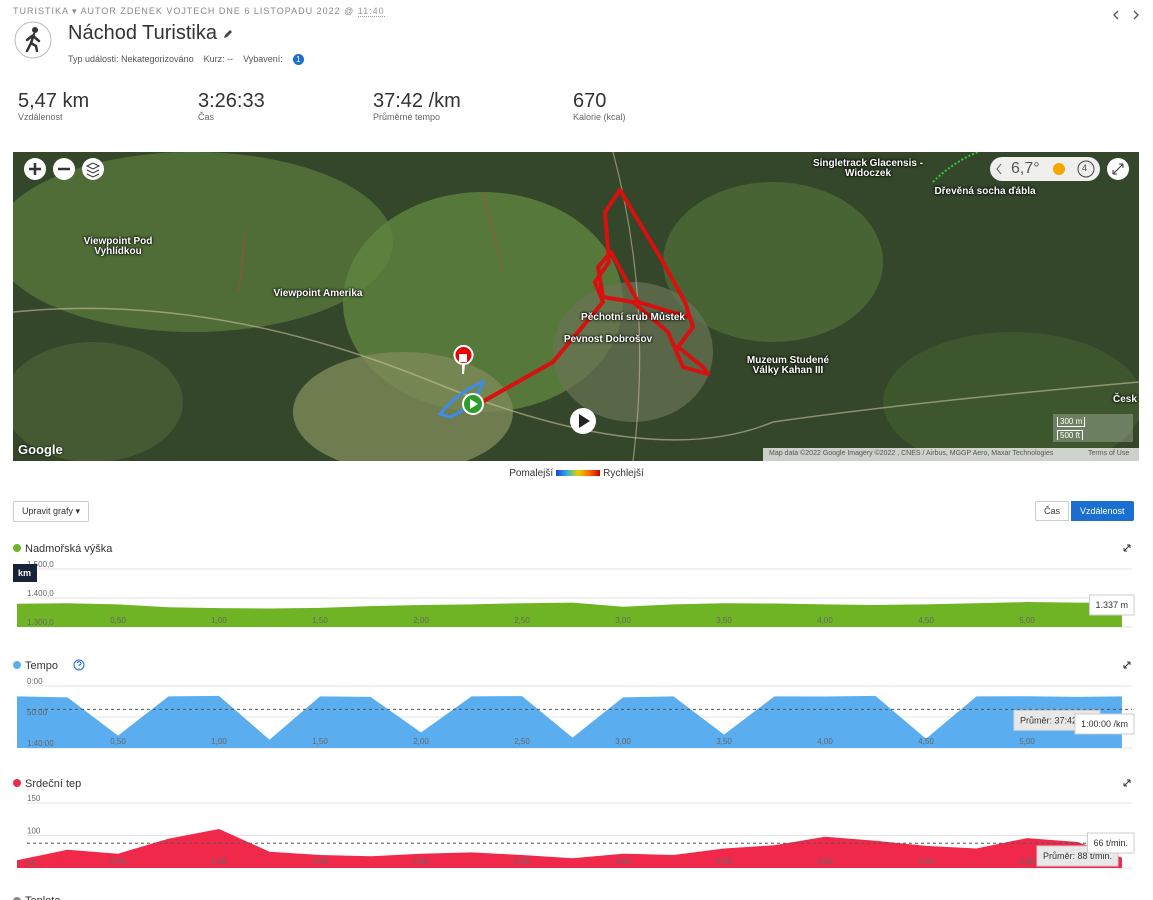  I want to click on y-tick-label: 1.300,0, so click(40, 622).